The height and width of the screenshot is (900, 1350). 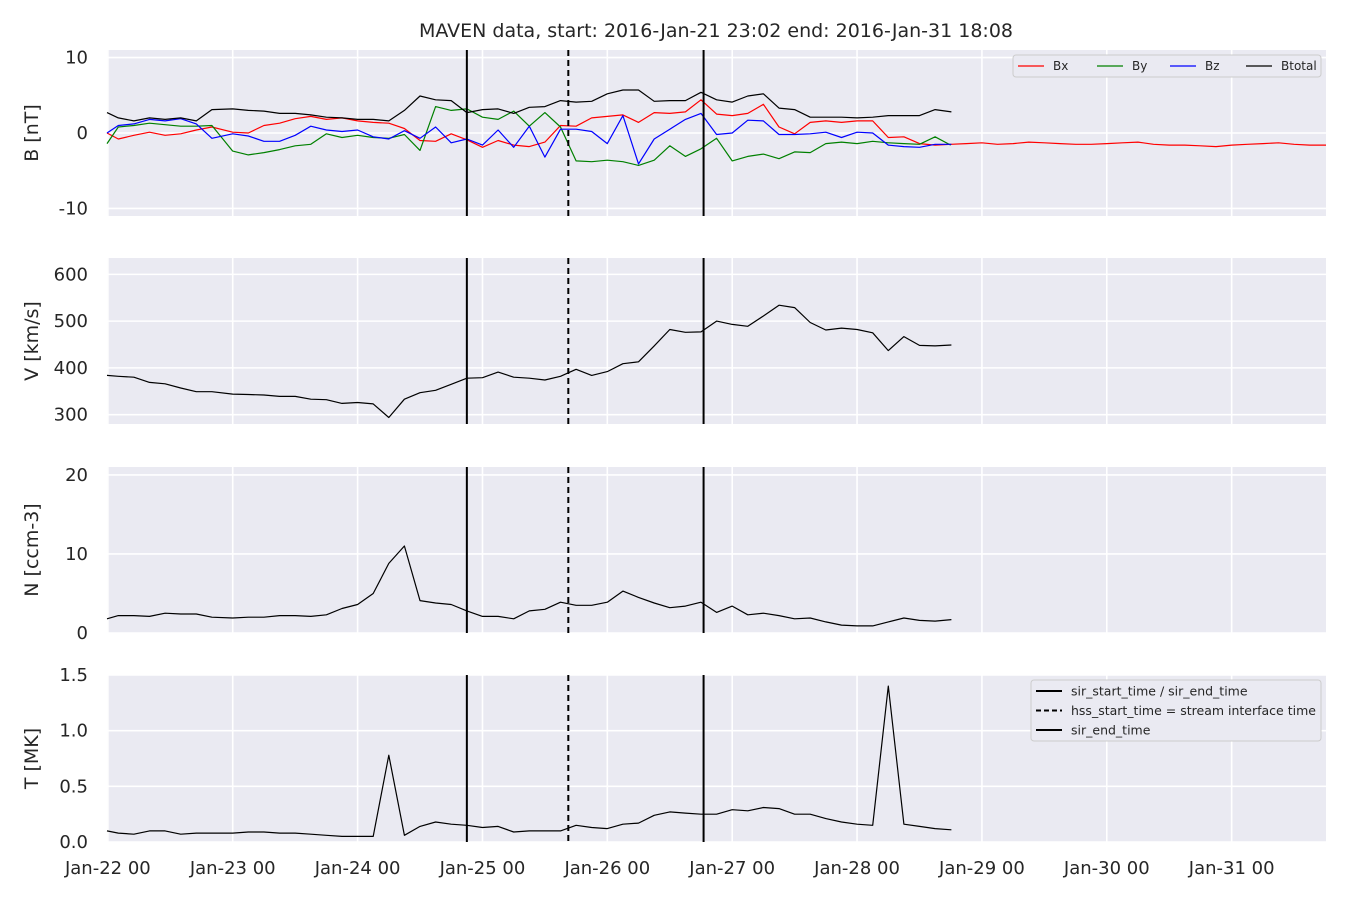 I want to click on series-line-panel2, so click(x=529, y=361).